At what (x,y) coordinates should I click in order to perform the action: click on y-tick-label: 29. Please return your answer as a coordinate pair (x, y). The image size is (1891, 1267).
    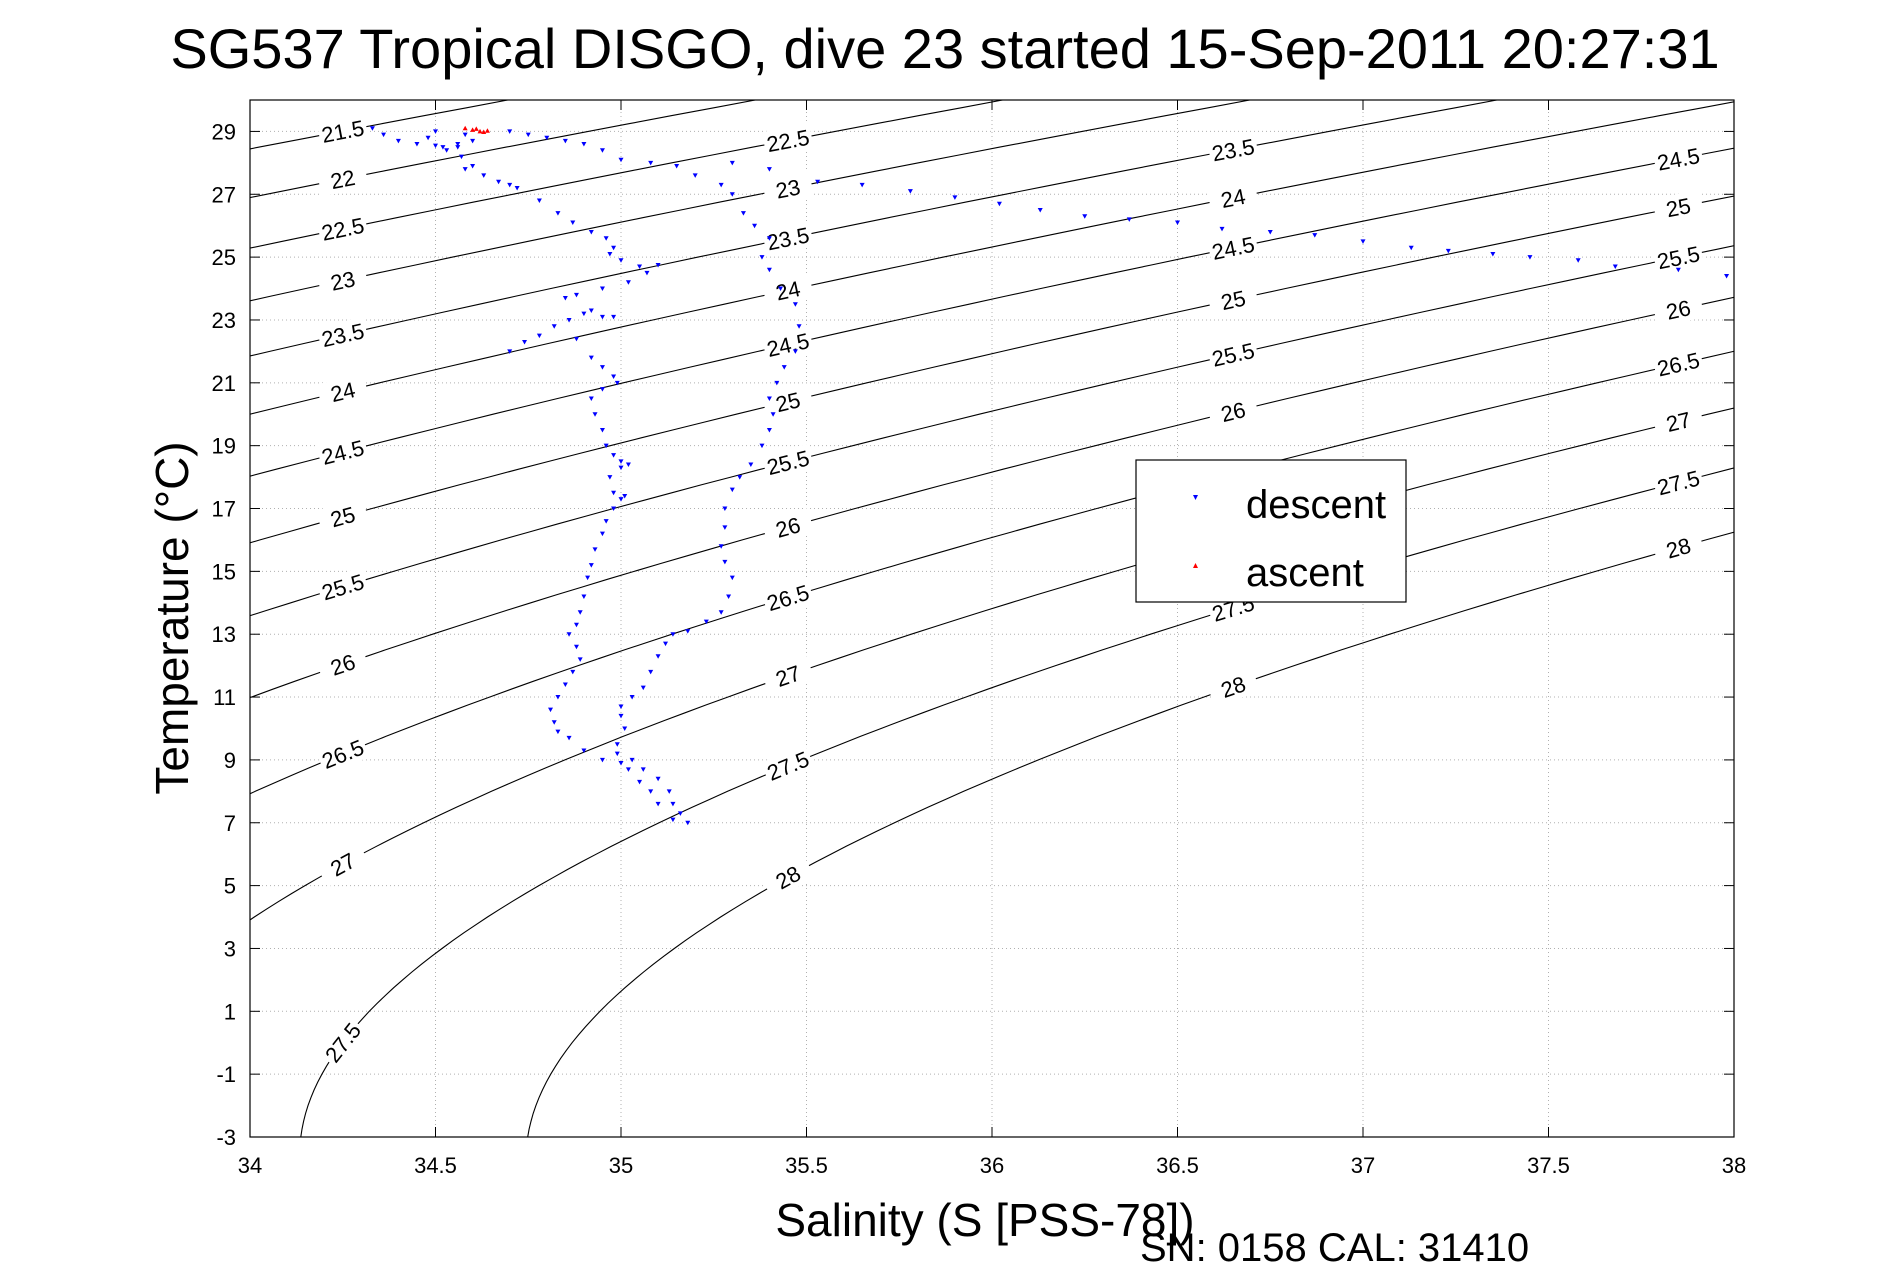
    Looking at the image, I should click on (224, 131).